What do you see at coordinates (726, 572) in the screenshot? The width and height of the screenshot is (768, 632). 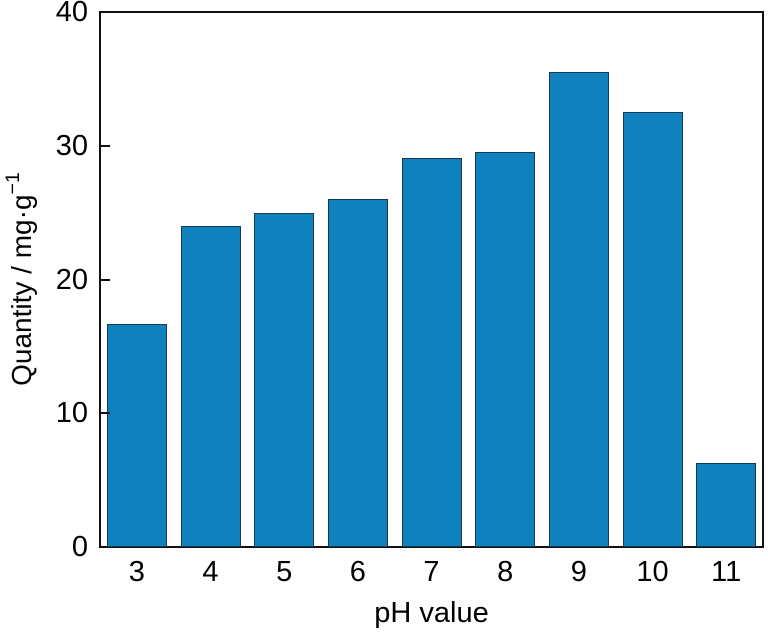 I see `x-tick-label-11: 11` at bounding box center [726, 572].